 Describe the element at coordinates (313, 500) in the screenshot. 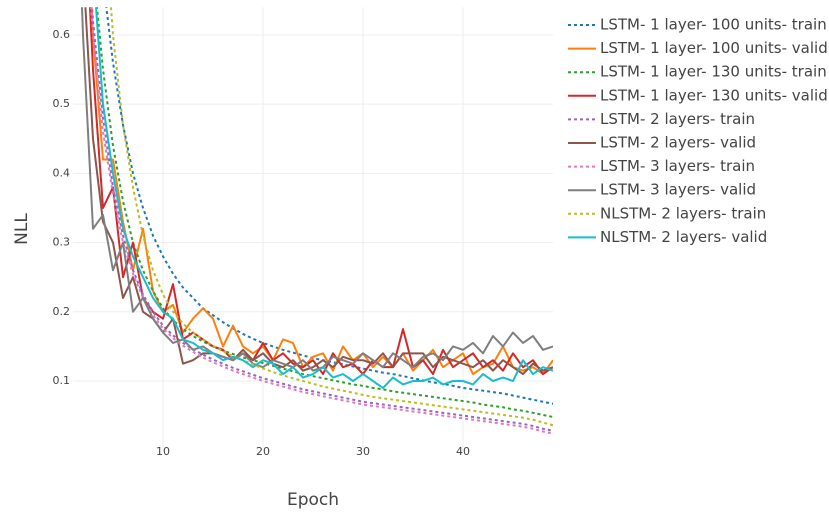

I see `x-axis-title: Epoch` at that location.